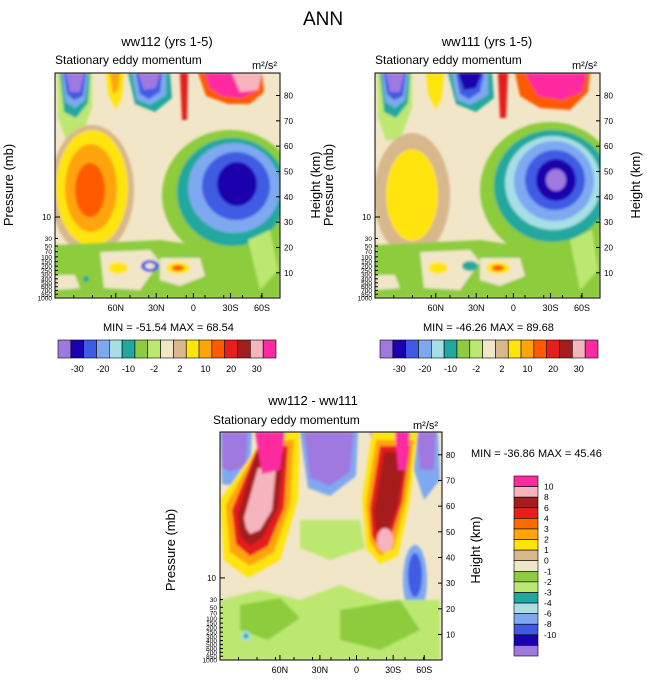 The height and width of the screenshot is (683, 647). I want to click on colorbar-label: 8, so click(546, 497).